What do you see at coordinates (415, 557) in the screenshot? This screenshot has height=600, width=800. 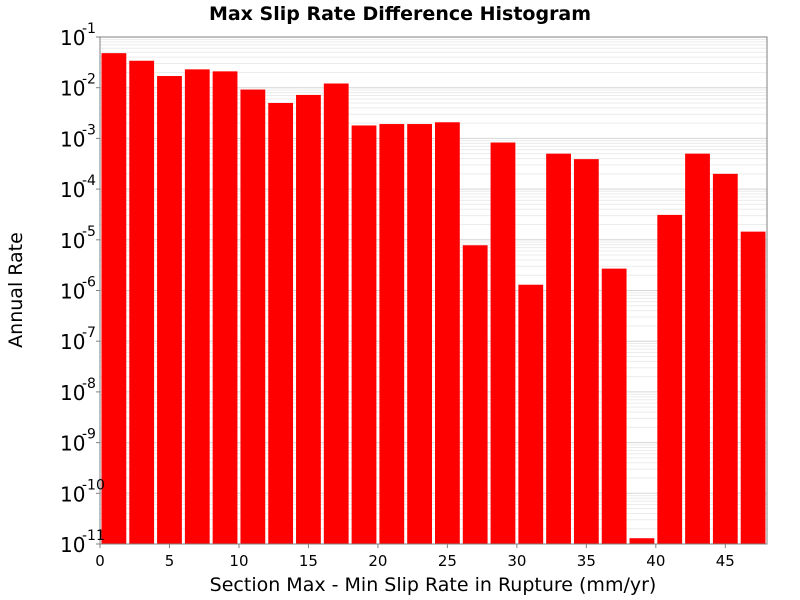 I see `x-axis-ticks: 0 5 10 15 20 25 30 35 40 45` at bounding box center [415, 557].